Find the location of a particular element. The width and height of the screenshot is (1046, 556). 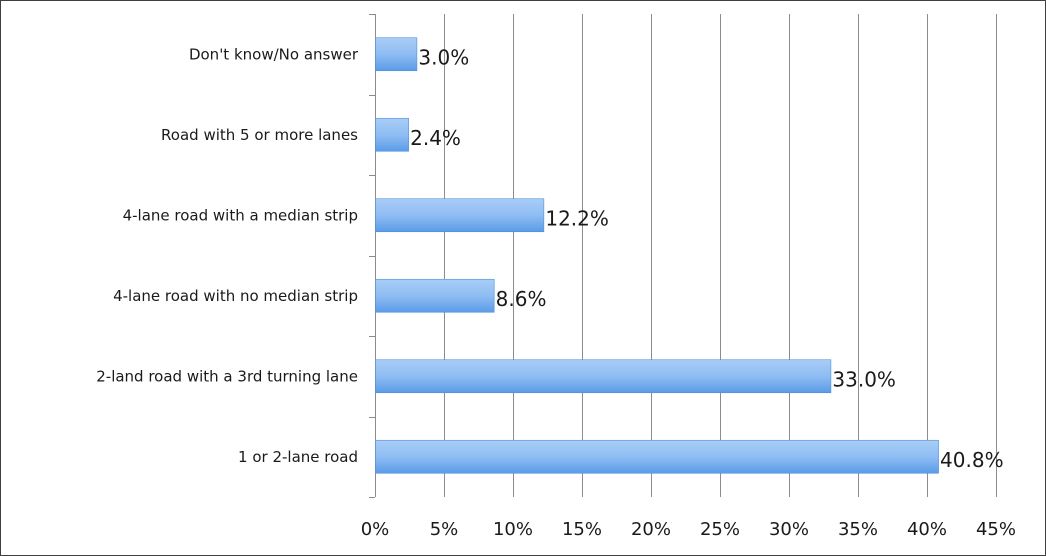

x-tick-label: 40% is located at coordinates (927, 529).